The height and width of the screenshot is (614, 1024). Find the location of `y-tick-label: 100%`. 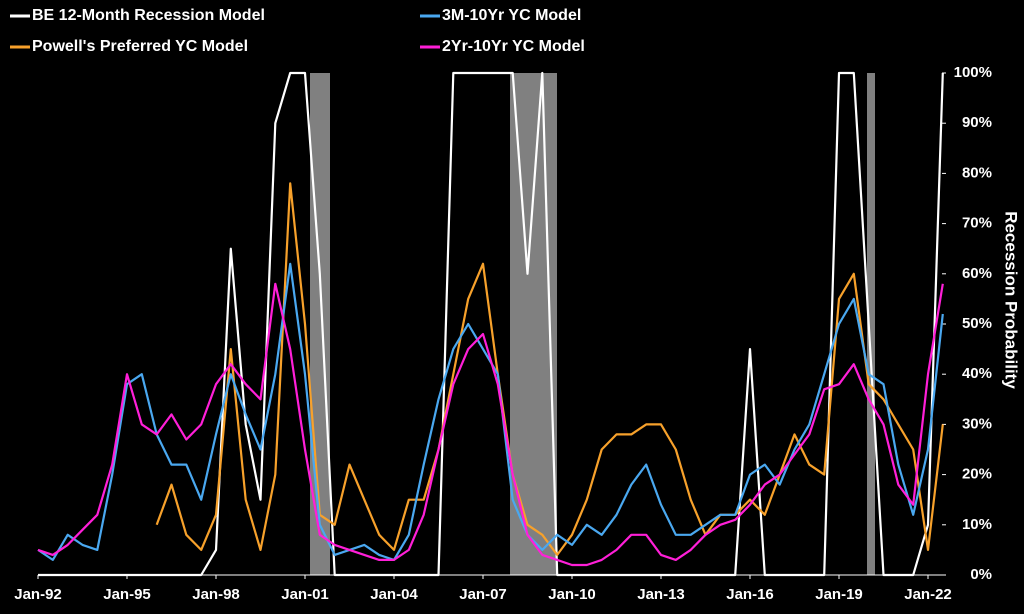

y-tick-label: 100% is located at coordinates (973, 72).